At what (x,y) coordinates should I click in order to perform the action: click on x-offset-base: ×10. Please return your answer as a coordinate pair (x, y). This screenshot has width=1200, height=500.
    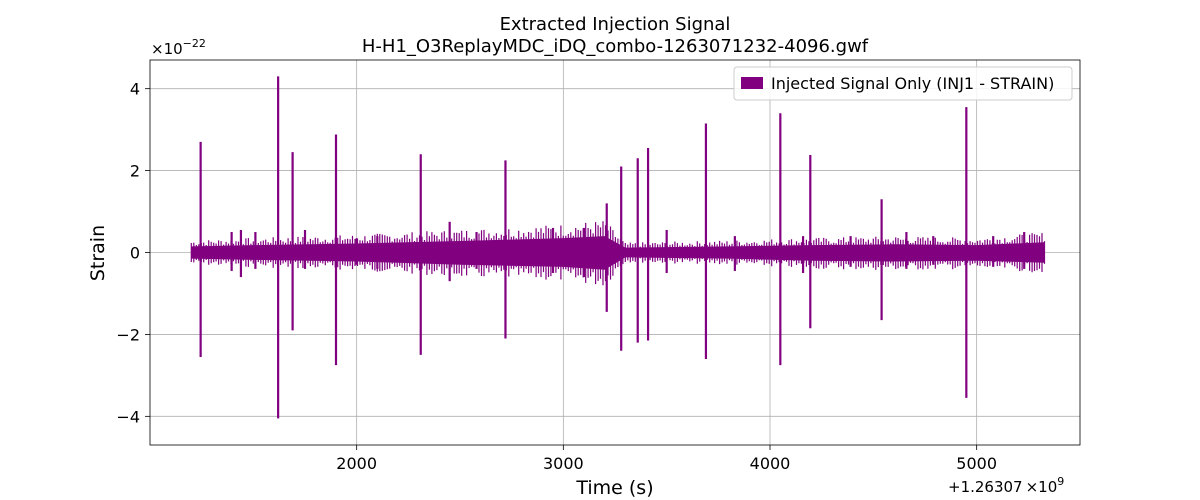
    Looking at the image, I should click on (1042, 487).